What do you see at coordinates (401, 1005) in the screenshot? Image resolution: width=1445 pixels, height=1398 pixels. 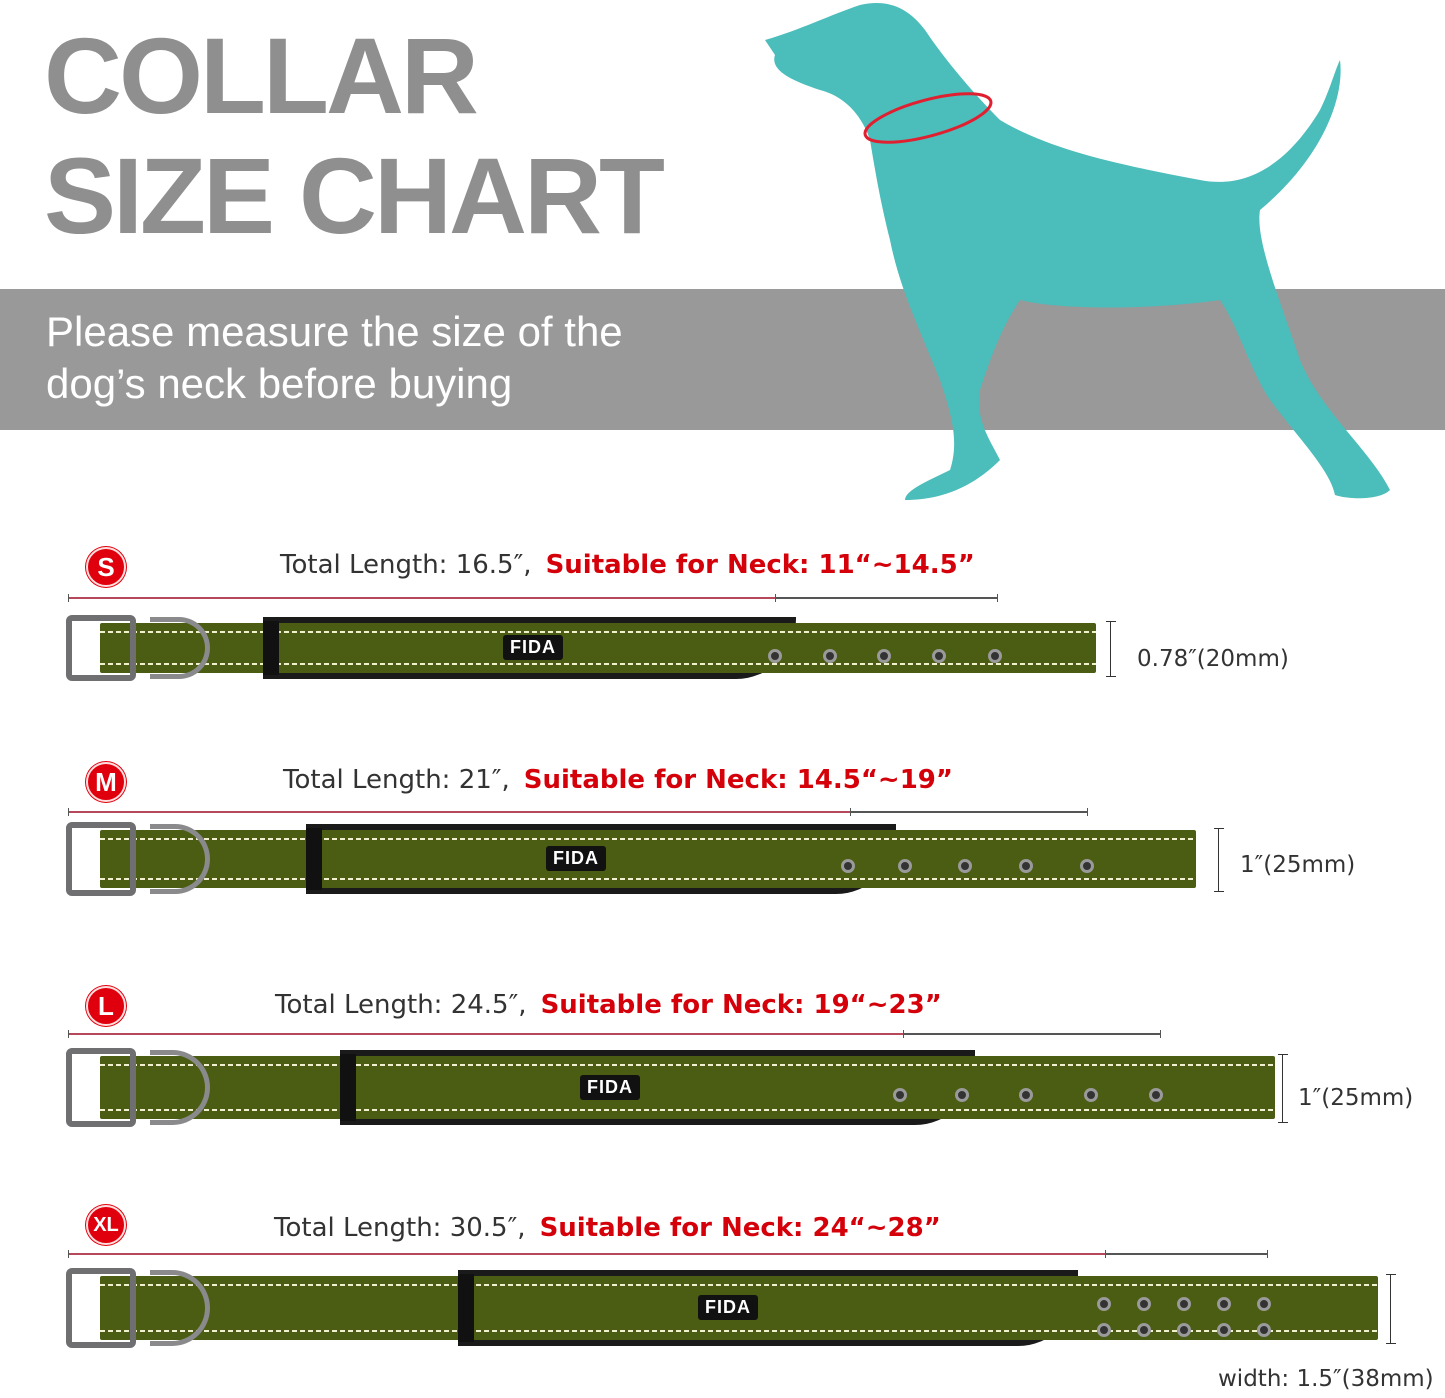 I see `total-length: Total Length: 24.5″,` at bounding box center [401, 1005].